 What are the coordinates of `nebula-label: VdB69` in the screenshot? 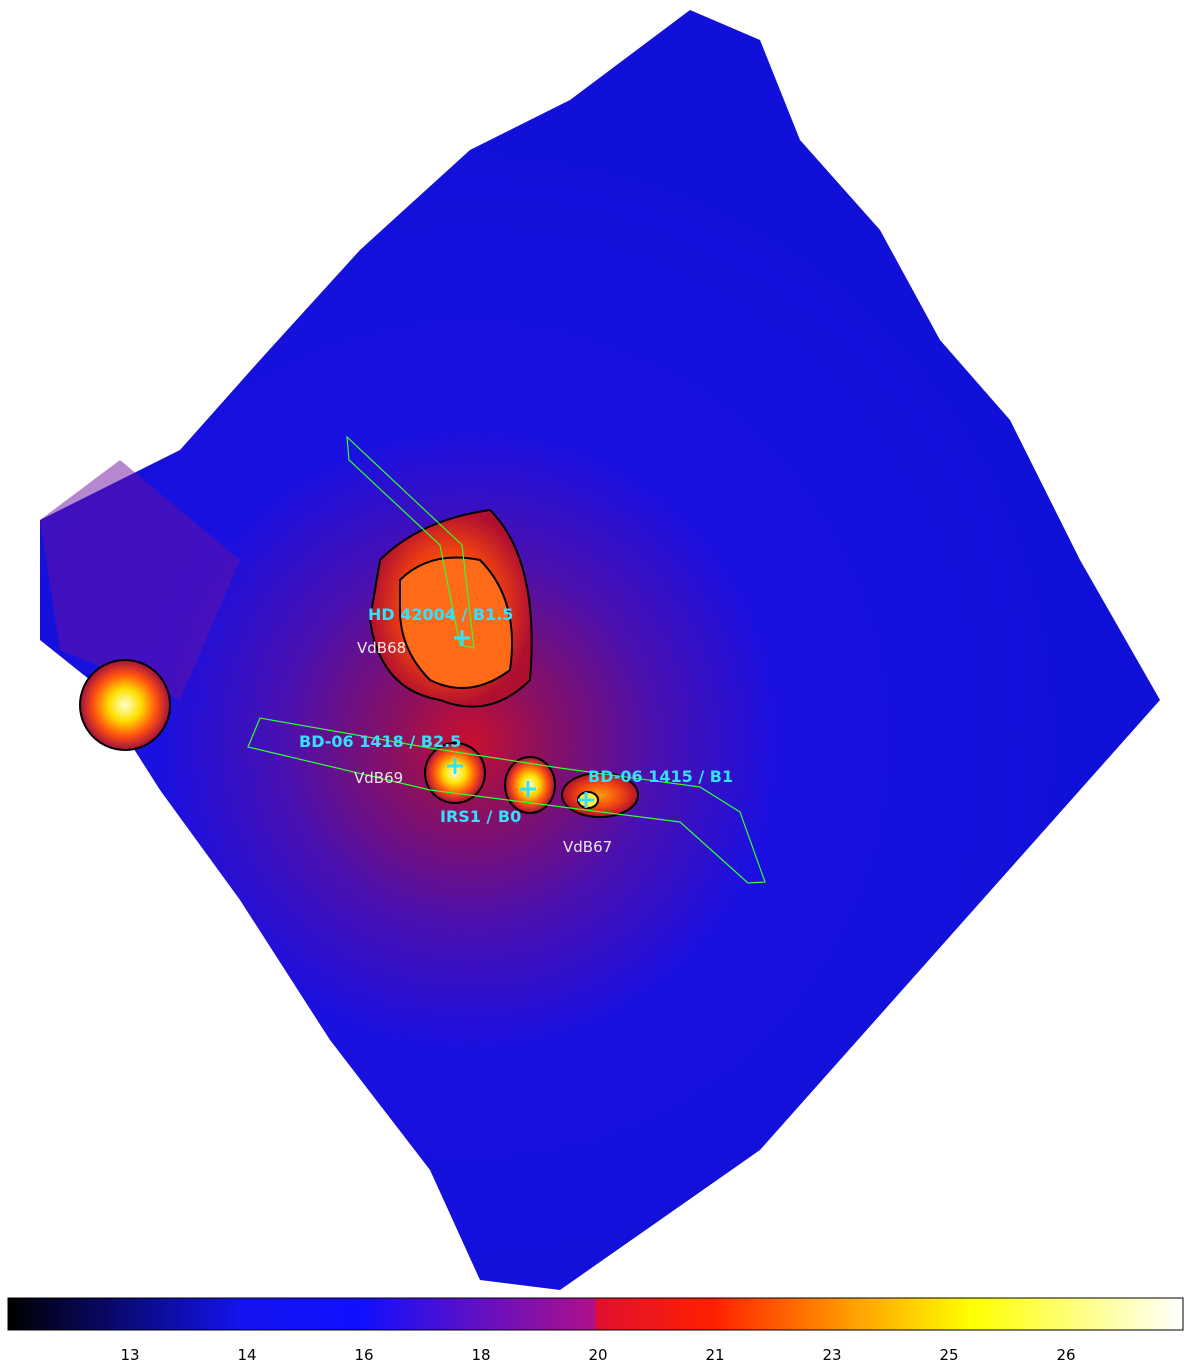 It's located at (378, 778).